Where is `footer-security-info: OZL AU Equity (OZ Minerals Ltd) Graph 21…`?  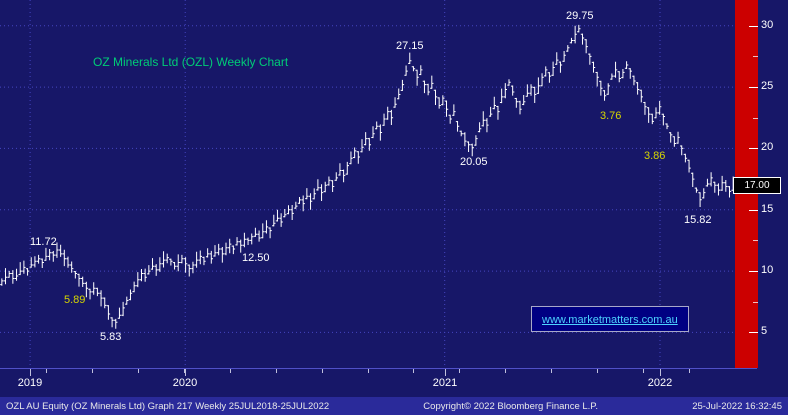 footer-security-info: OZL AU Equity (OZ Minerals Ltd) Graph 21… is located at coordinates (168, 406).